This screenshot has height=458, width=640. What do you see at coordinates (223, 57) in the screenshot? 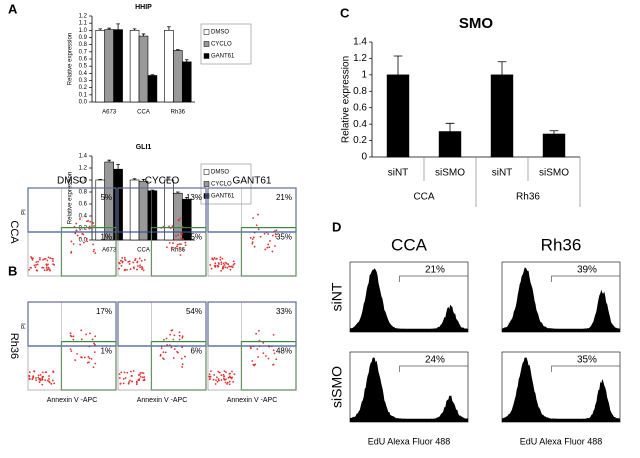
I see `legend-label: GANT61` at bounding box center [223, 57].